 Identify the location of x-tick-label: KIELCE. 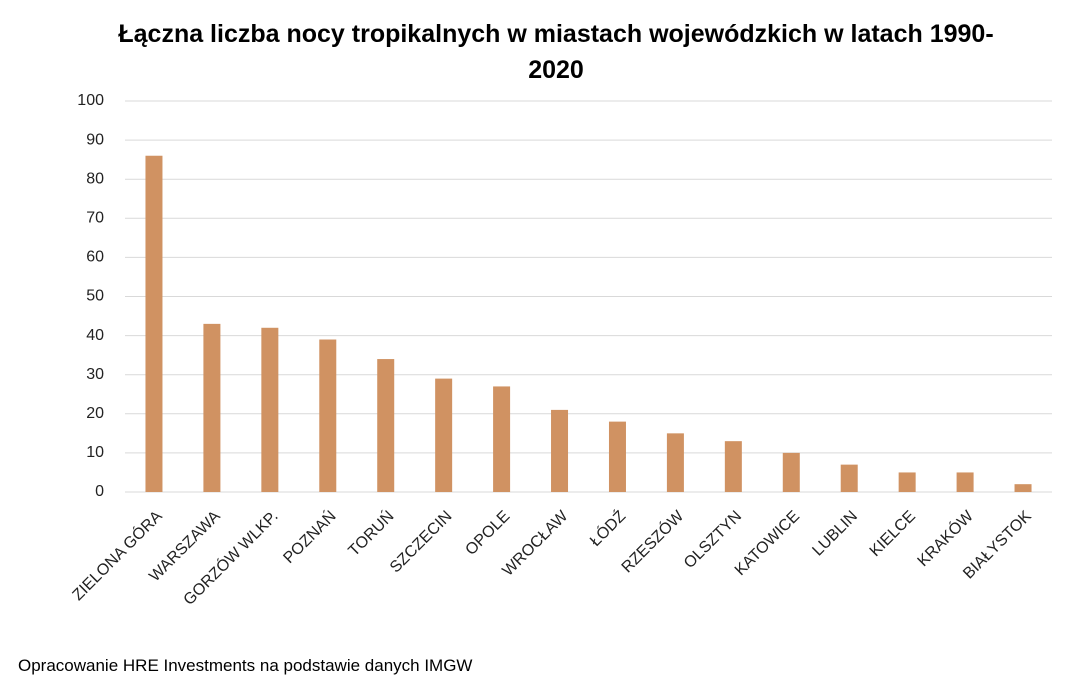
(893, 534).